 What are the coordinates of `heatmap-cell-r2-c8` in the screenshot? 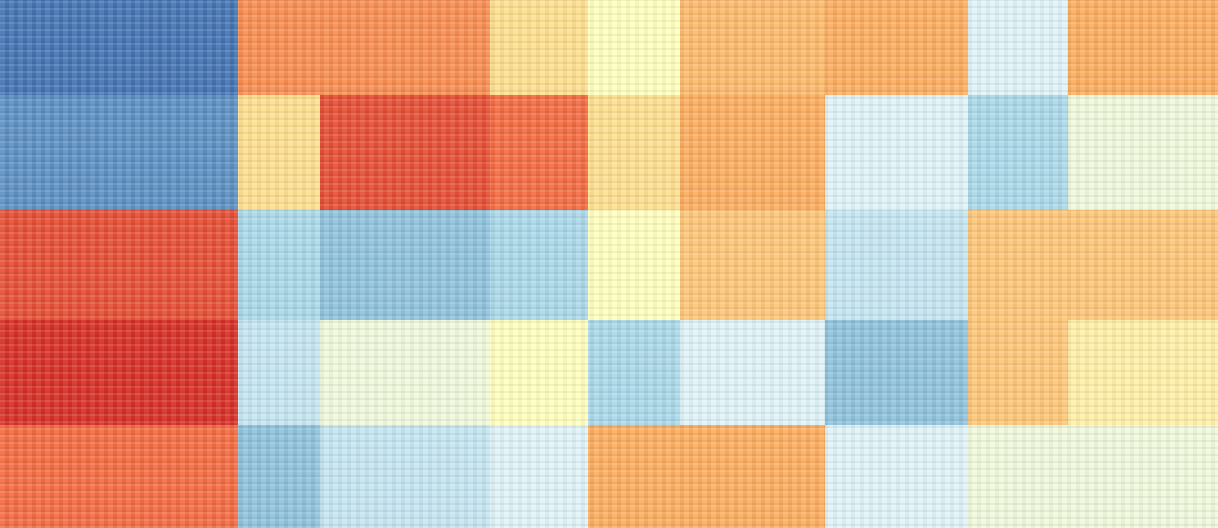 It's located at (1143, 265).